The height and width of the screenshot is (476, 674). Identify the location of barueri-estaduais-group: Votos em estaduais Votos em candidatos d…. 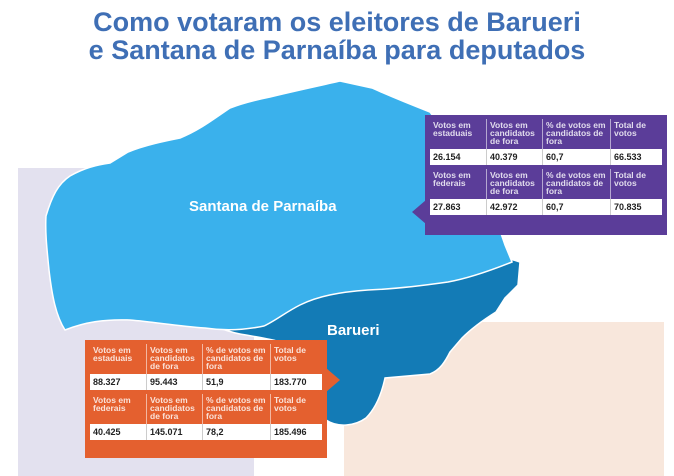
(206, 367).